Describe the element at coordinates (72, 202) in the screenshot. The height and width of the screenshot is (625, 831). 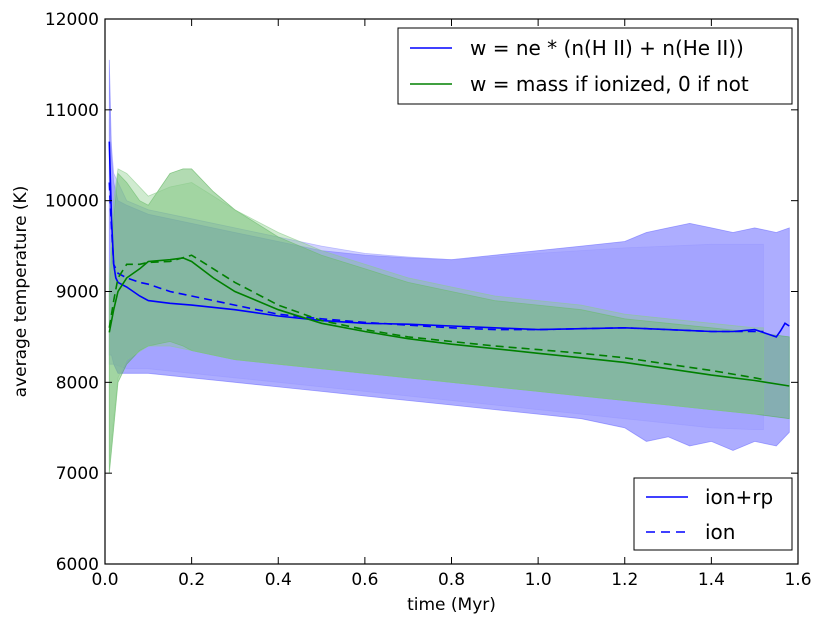
I see `y-tick-label: 10000` at that location.